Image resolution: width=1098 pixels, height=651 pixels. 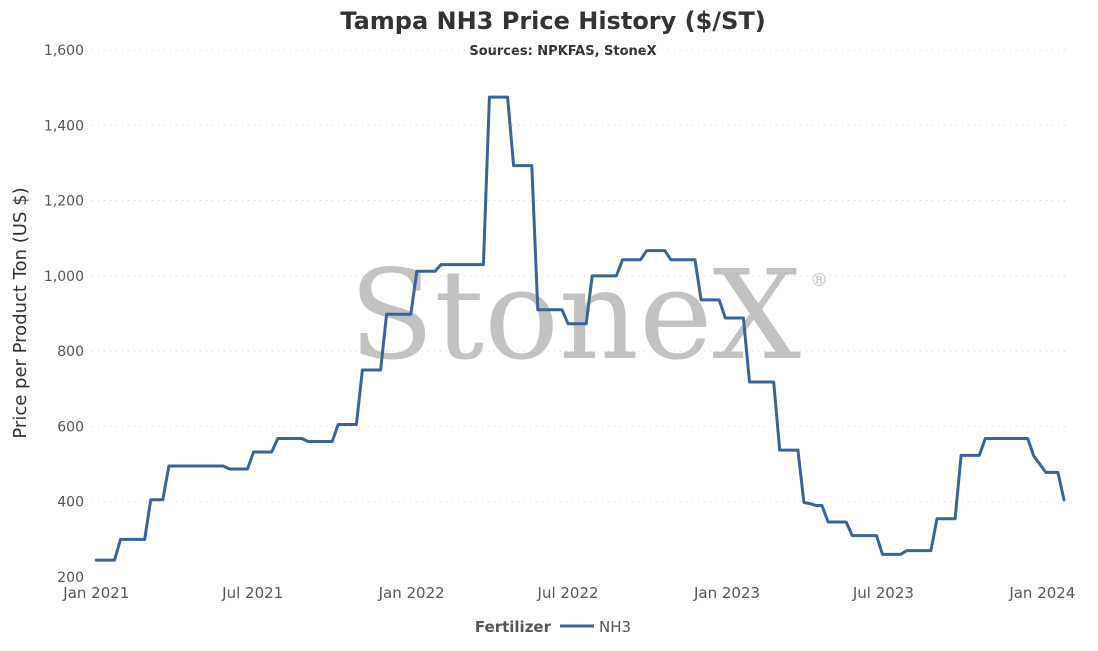 I want to click on watermark-text: StoneX, so click(x=575, y=316).